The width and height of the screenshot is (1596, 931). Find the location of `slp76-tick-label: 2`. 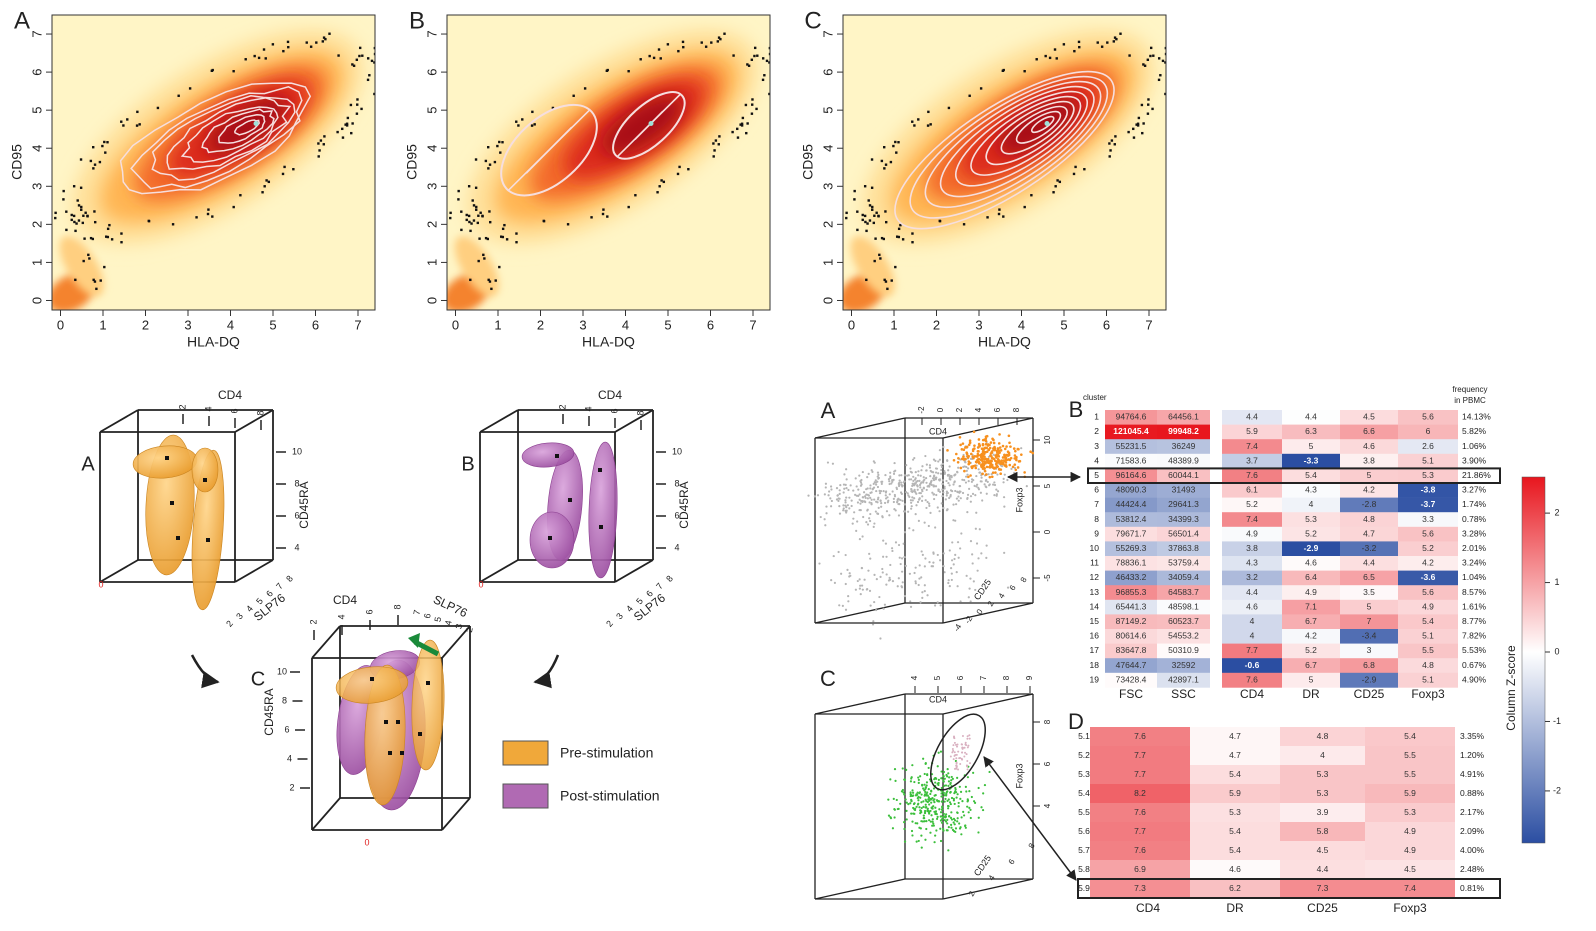

slp76-tick-label: 2 is located at coordinates (469, 630).